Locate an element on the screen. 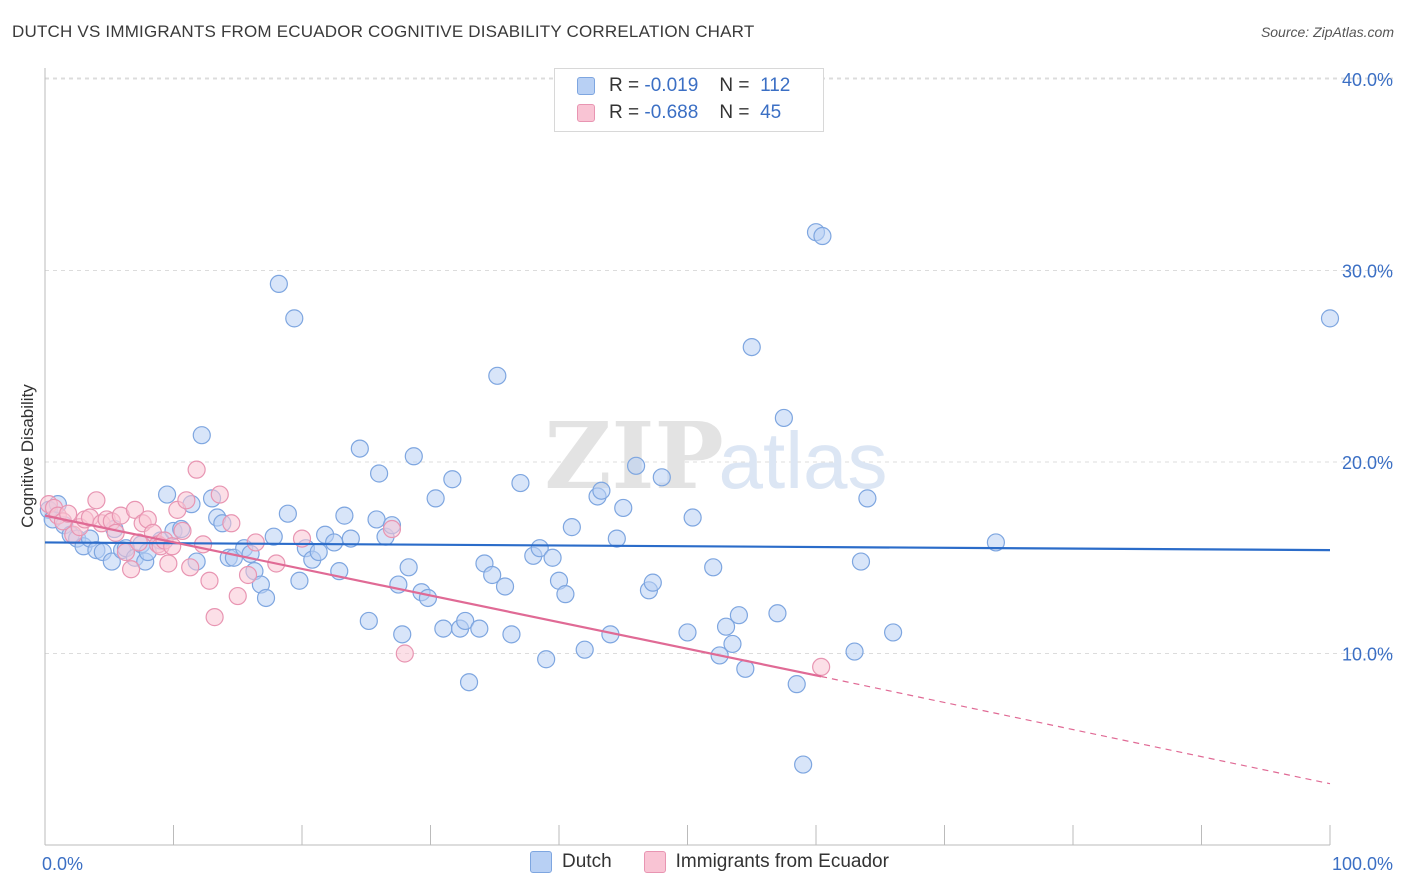  y-tick-label: 40.0% is located at coordinates (1367, 80).